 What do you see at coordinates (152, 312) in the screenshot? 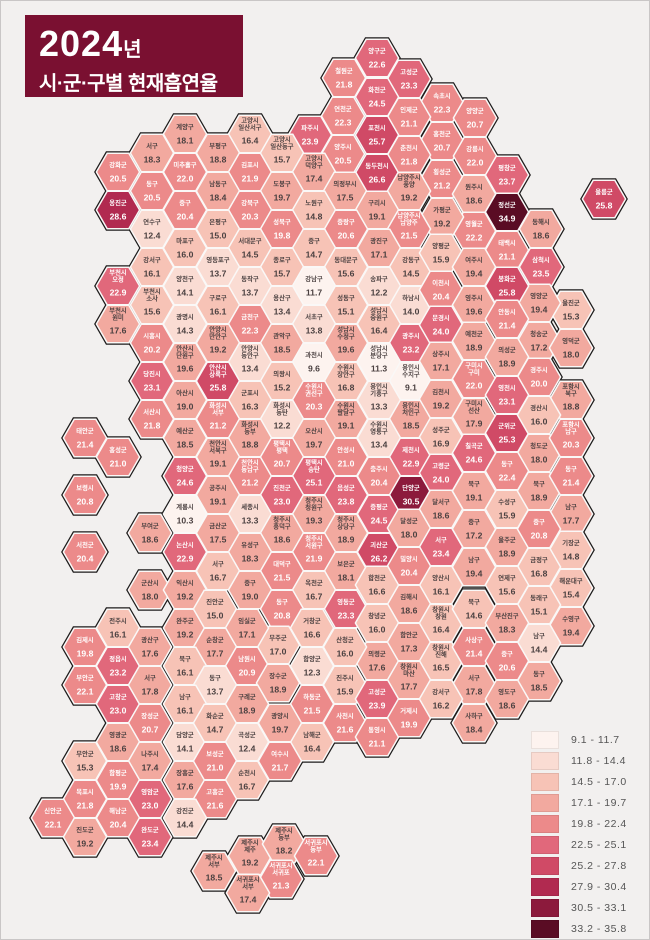
I see `hex-value: 15.6` at bounding box center [152, 312].